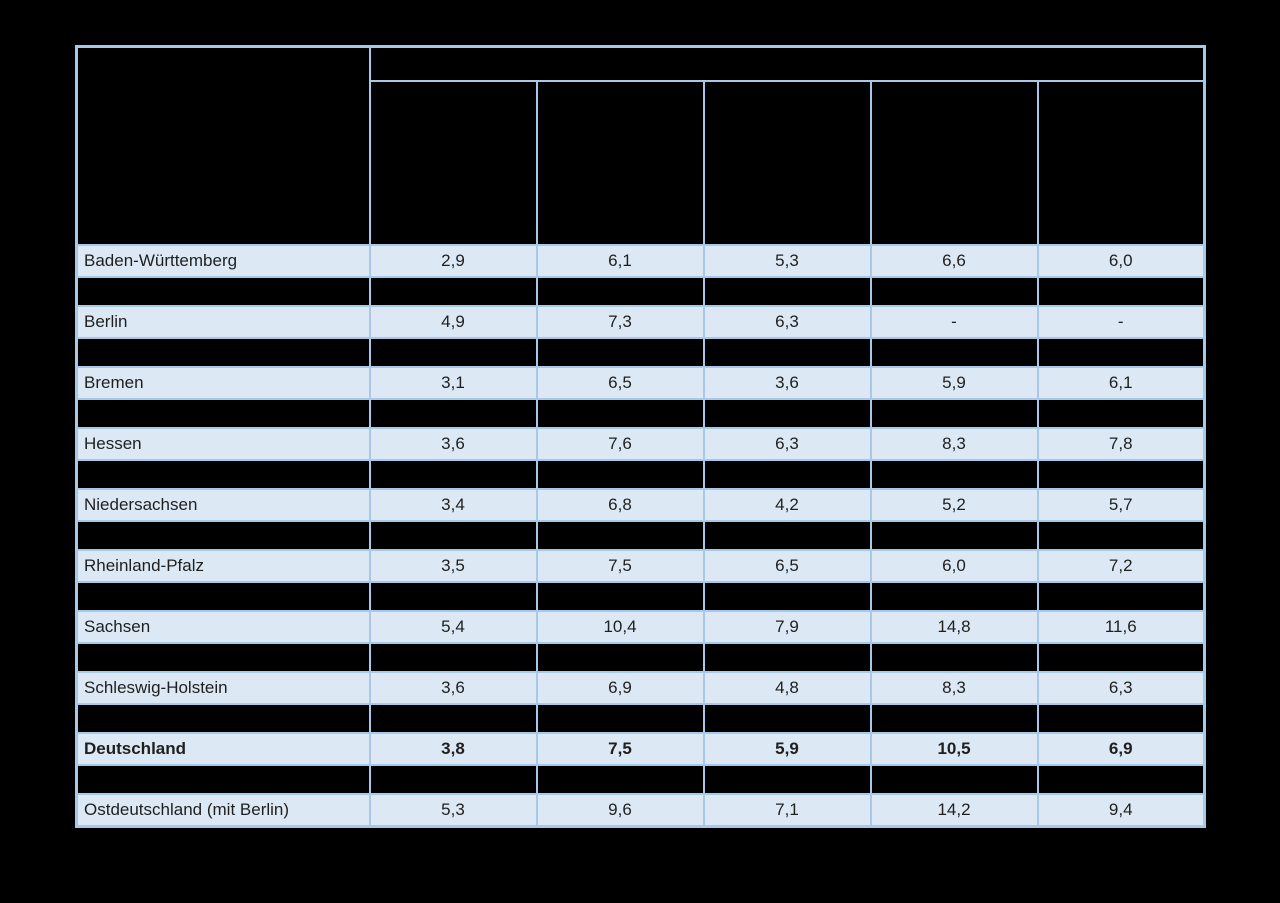 Image resolution: width=1280 pixels, height=903 pixels. I want to click on value-cell: 7,3, so click(620, 322).